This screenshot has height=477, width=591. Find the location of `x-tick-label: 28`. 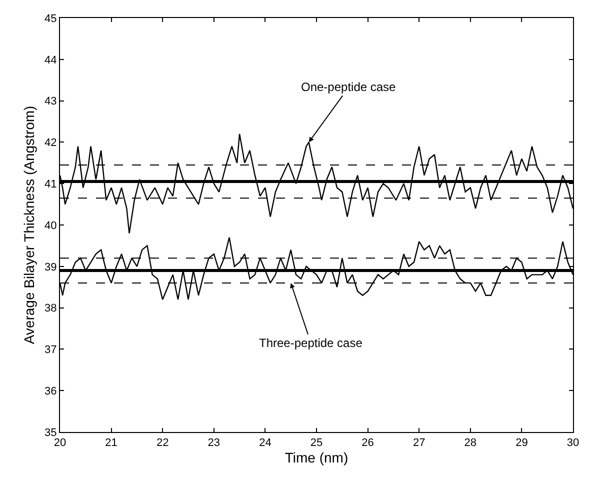

x-tick-label: 28 is located at coordinates (470, 443).